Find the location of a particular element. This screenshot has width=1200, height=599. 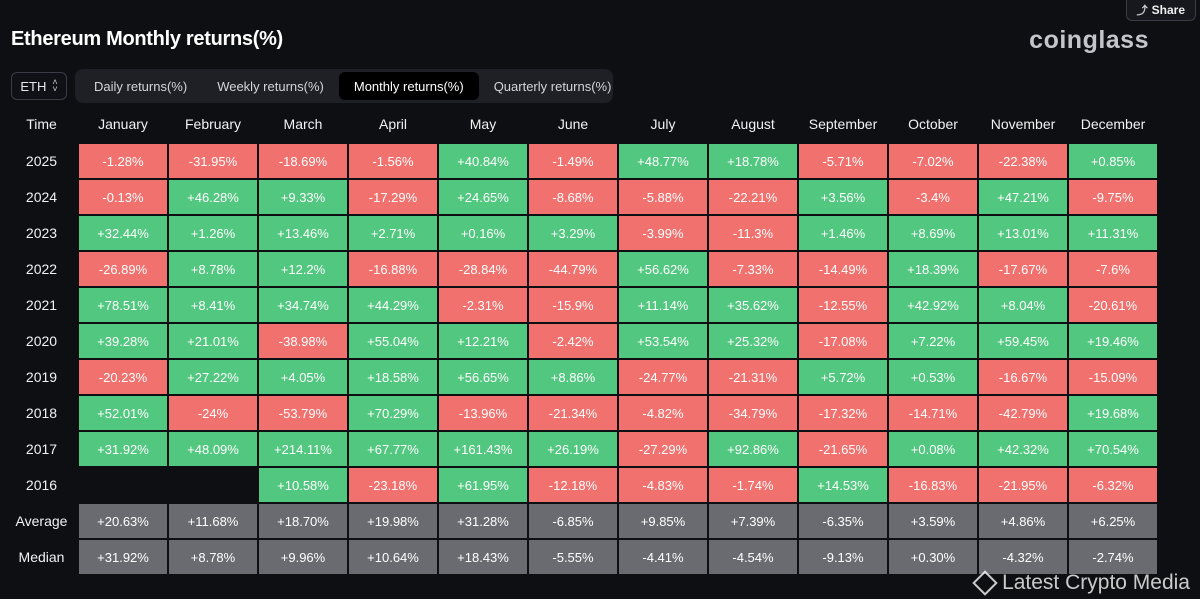

year-label: 2022 is located at coordinates (41, 269).